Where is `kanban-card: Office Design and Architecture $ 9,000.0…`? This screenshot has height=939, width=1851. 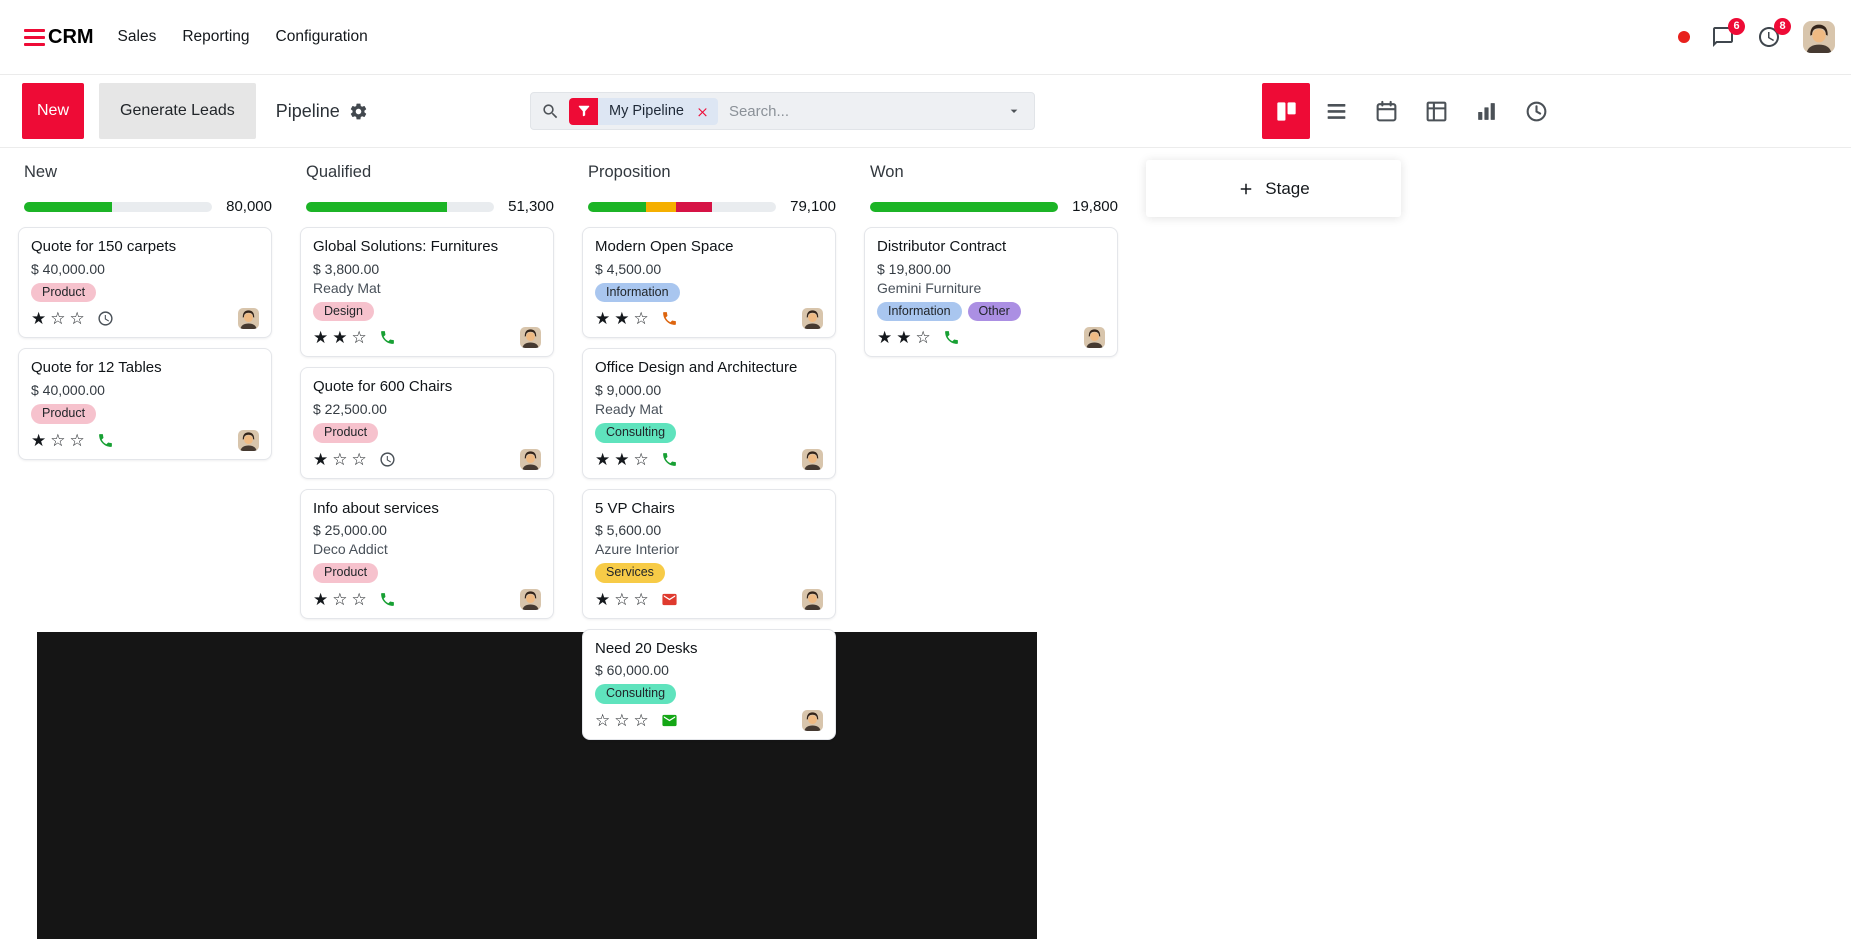
kanban-card: Office Design and Architecture $ 9,000.0… is located at coordinates (709, 413).